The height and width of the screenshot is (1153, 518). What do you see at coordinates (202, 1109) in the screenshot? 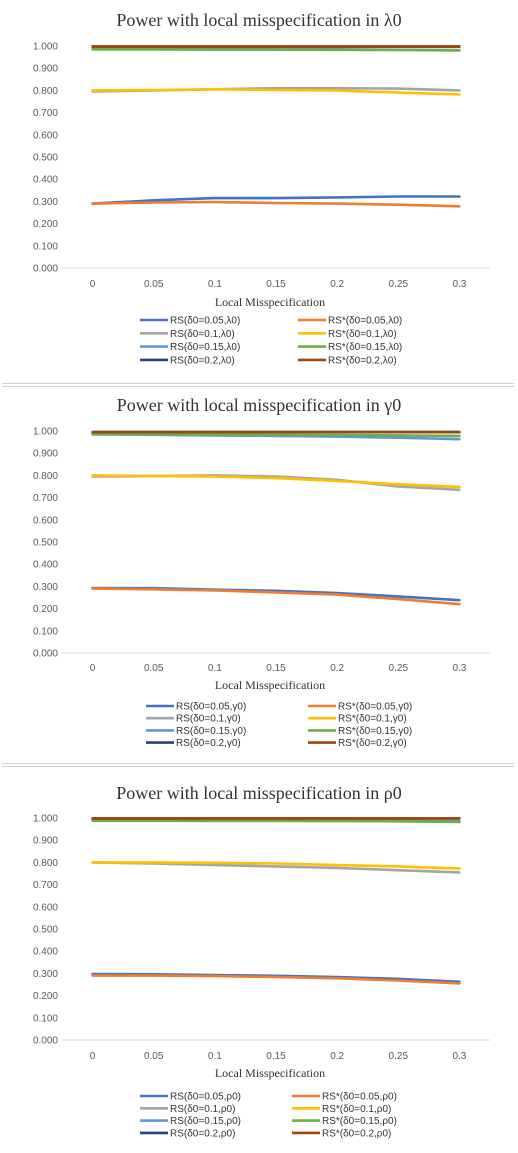
I see `legend-entry: RS(δ0=0.1,ρ0)` at bounding box center [202, 1109].